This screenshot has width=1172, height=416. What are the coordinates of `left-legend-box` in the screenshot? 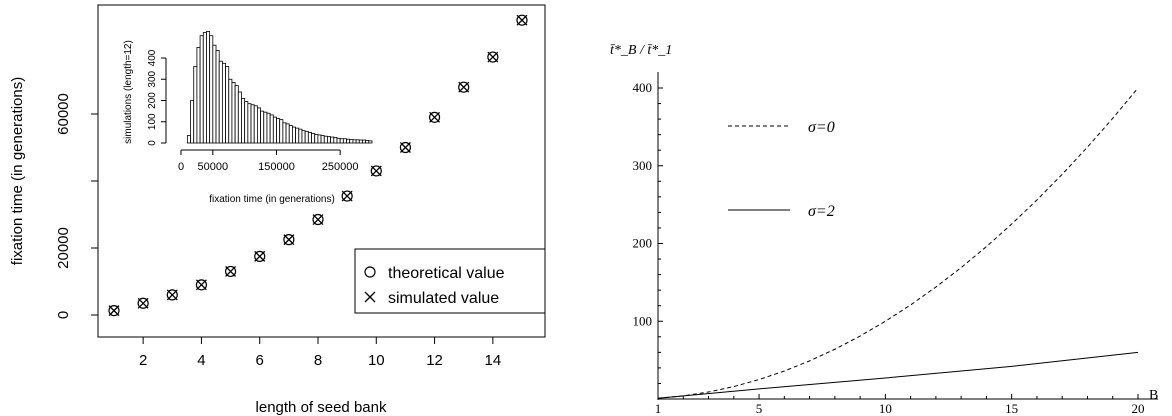 It's located at (450, 281).